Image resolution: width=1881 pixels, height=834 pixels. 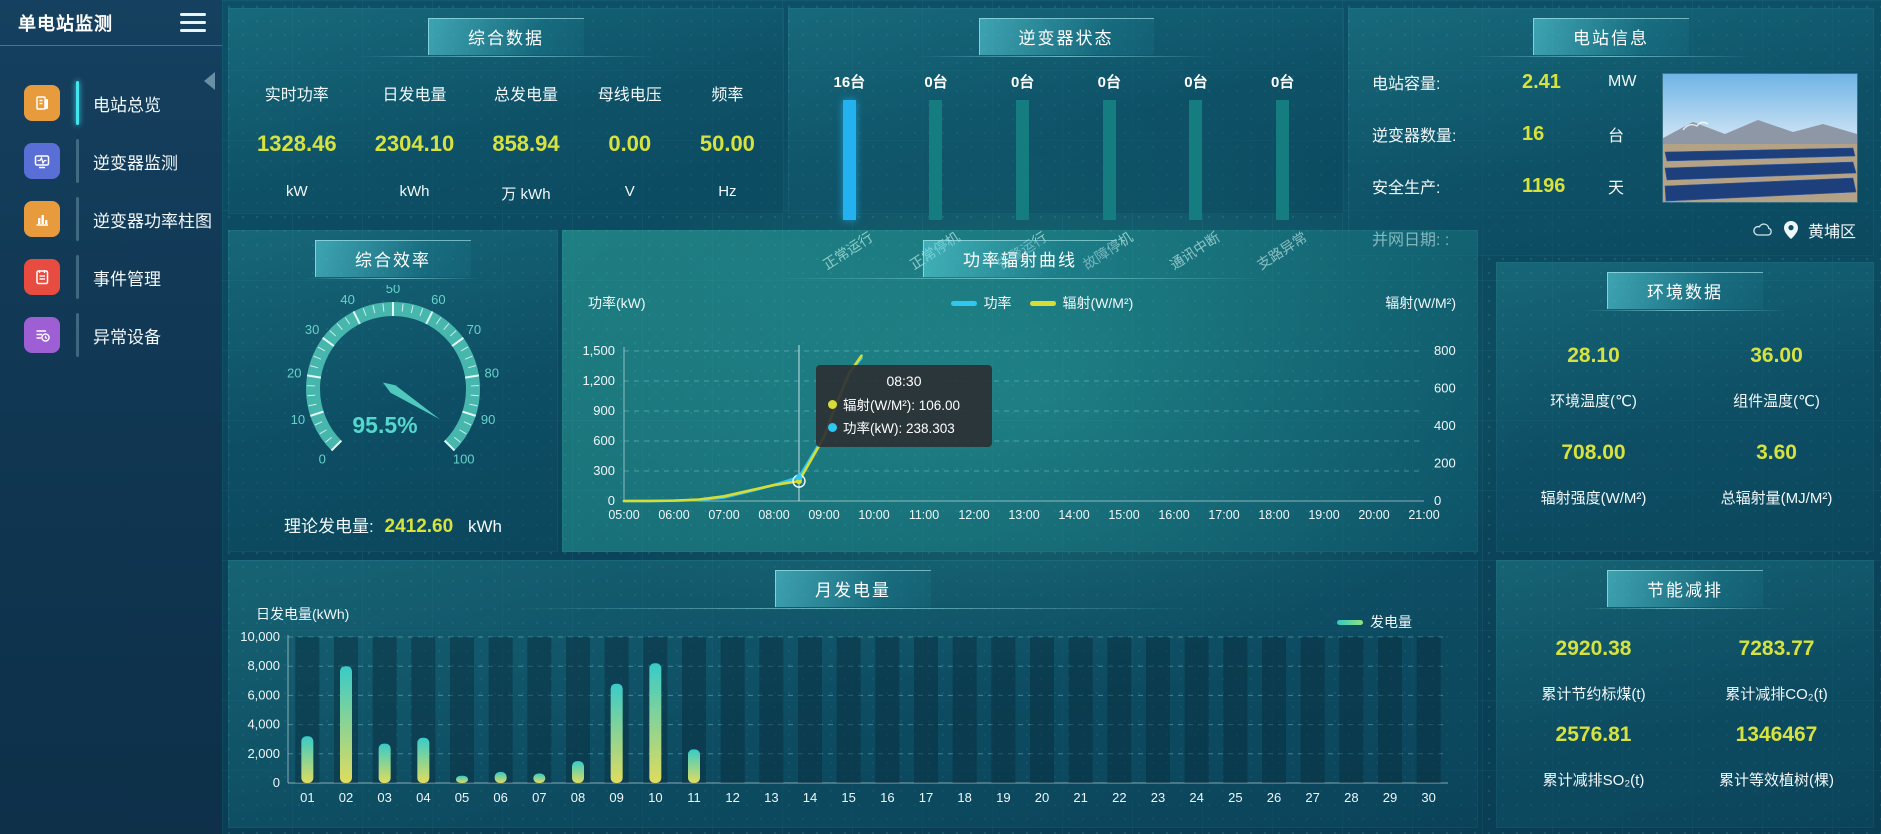 I want to click on svg-text: 12, so click(x=732, y=797).